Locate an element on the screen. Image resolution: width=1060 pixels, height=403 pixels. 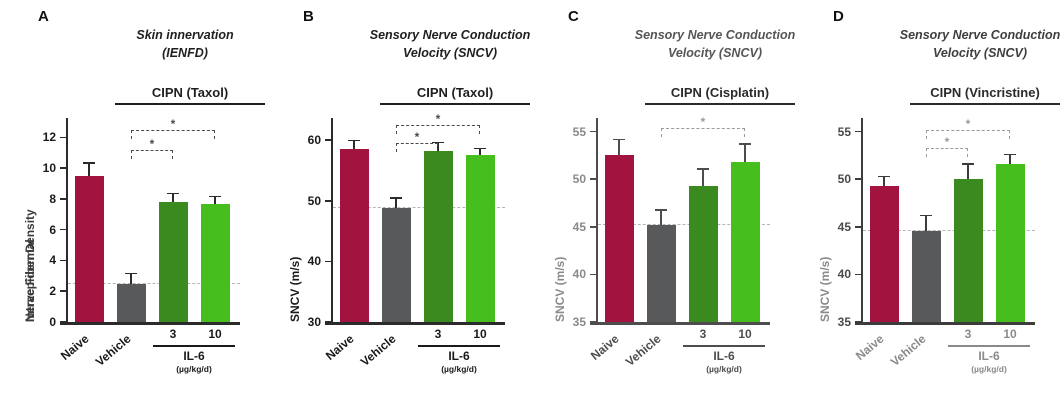
group-header-label: CIPN (Cisplatin) is located at coordinates (720, 92).